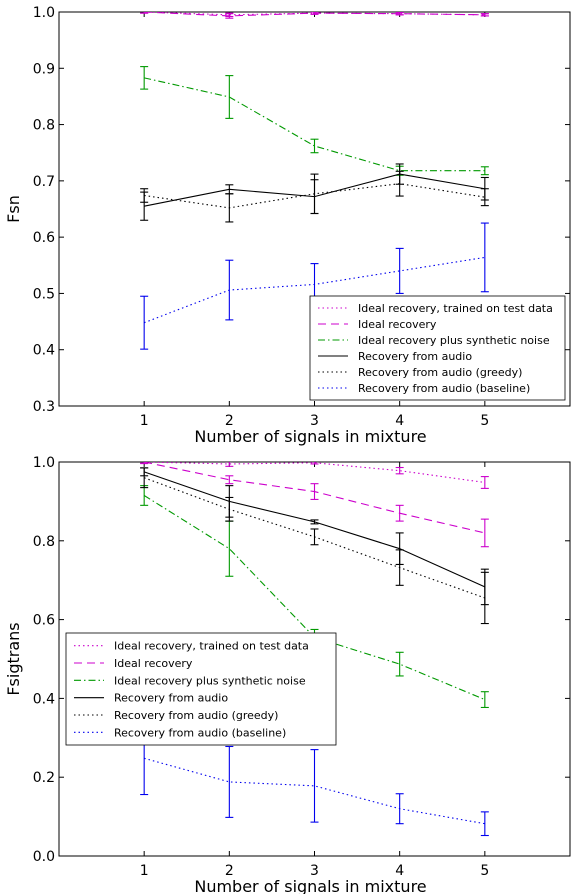 The width and height of the screenshot is (574, 894). What do you see at coordinates (44, 407) in the screenshot?
I see `chart0-ytick-label: 0.3` at bounding box center [44, 407].